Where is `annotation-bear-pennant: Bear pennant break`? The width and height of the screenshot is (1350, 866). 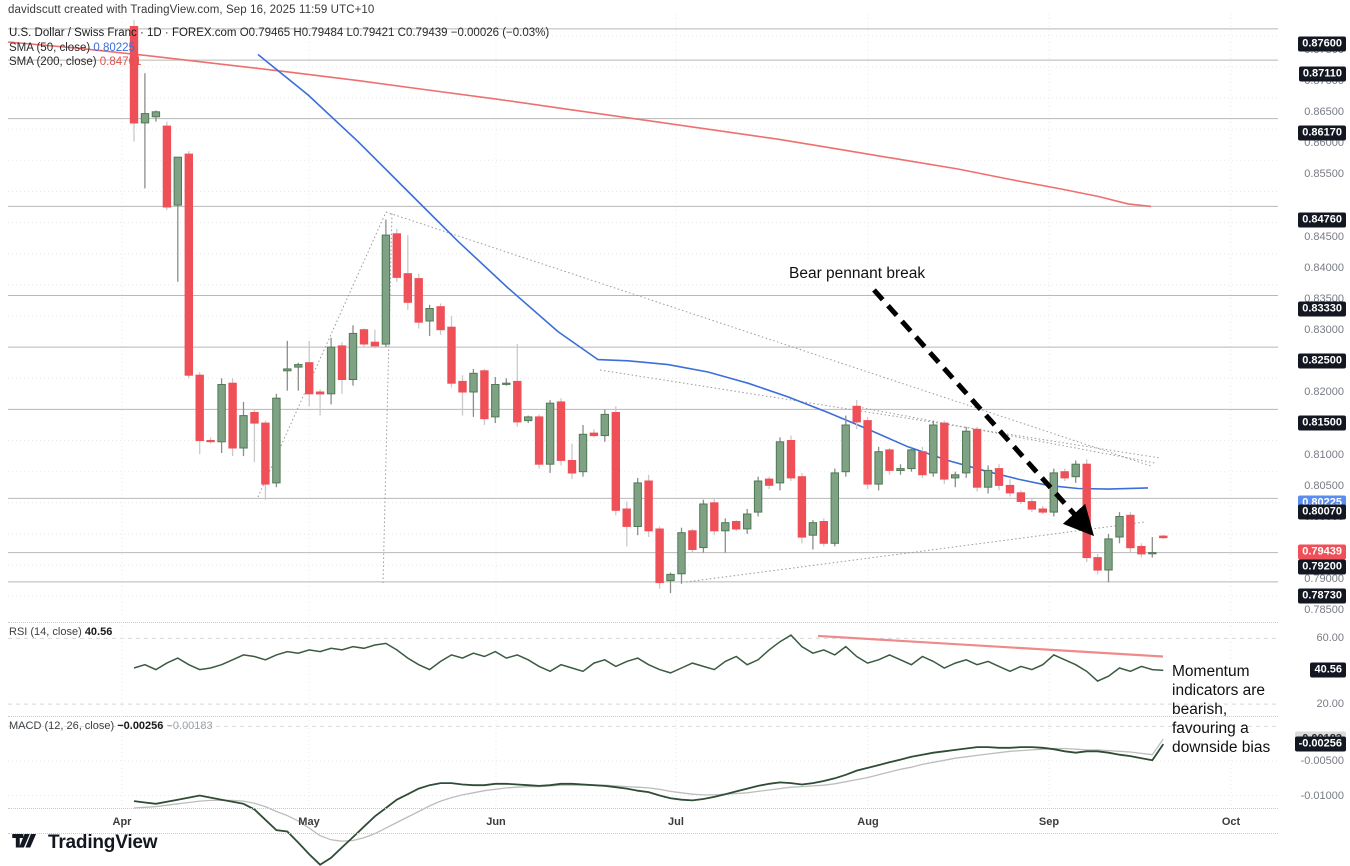
annotation-bear-pennant: Bear pennant break is located at coordinates (857, 273).